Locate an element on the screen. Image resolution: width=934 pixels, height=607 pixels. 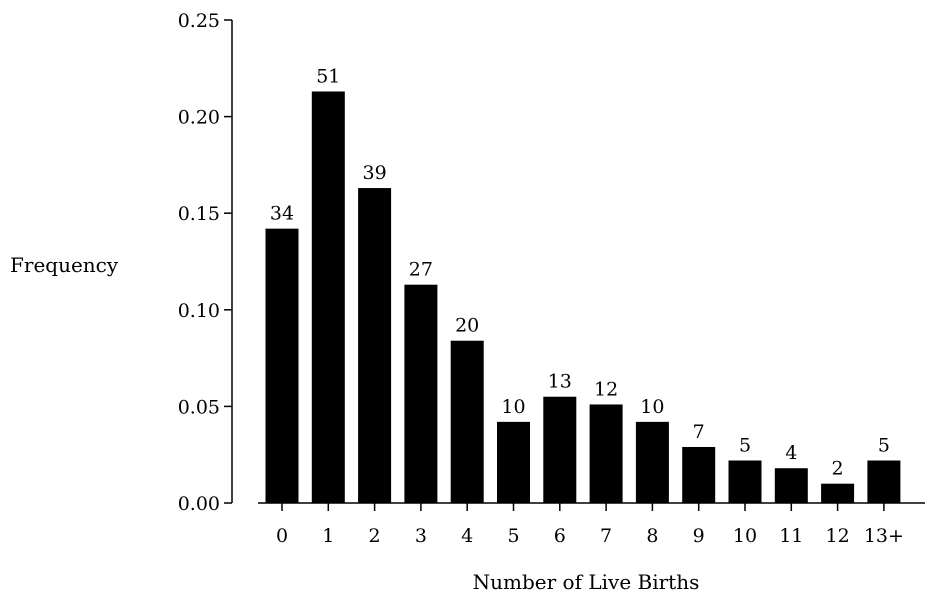
x-tick-label: 1 is located at coordinates (328, 536).